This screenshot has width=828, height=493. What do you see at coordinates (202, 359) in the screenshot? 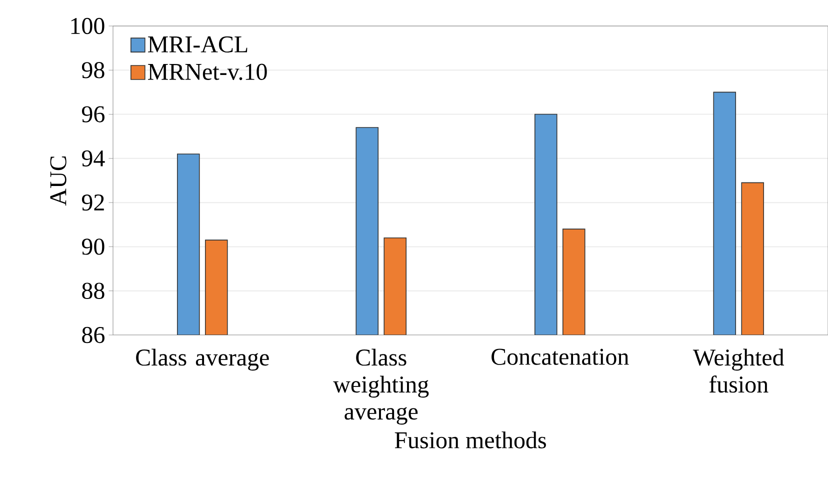
I see `x-tick-label: Class average` at bounding box center [202, 359].